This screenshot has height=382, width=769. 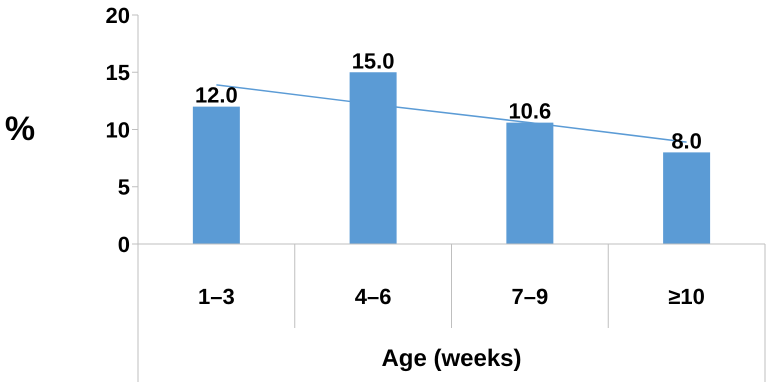 I want to click on y-axis-title: %, so click(x=20, y=129).